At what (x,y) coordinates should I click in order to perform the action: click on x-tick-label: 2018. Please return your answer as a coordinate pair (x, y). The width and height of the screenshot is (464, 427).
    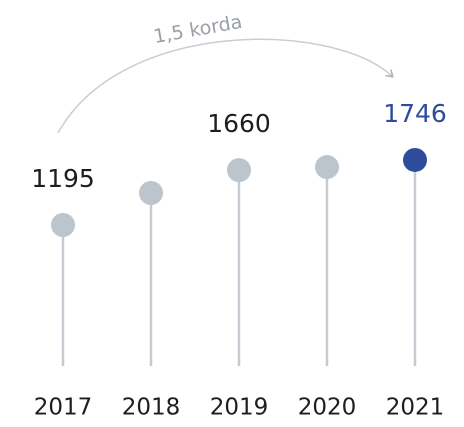
    Looking at the image, I should click on (151, 408).